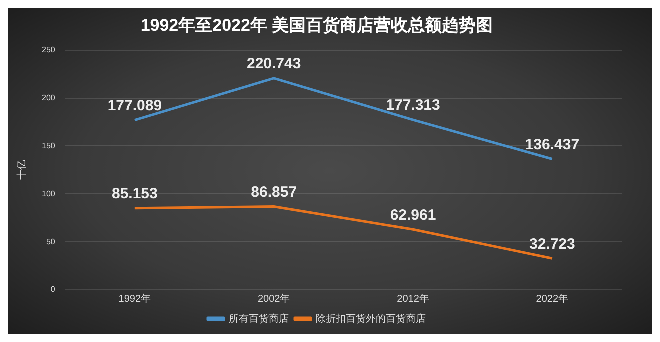  Describe the element at coordinates (49, 50) in the screenshot. I see `y-tick-label: 250` at that location.